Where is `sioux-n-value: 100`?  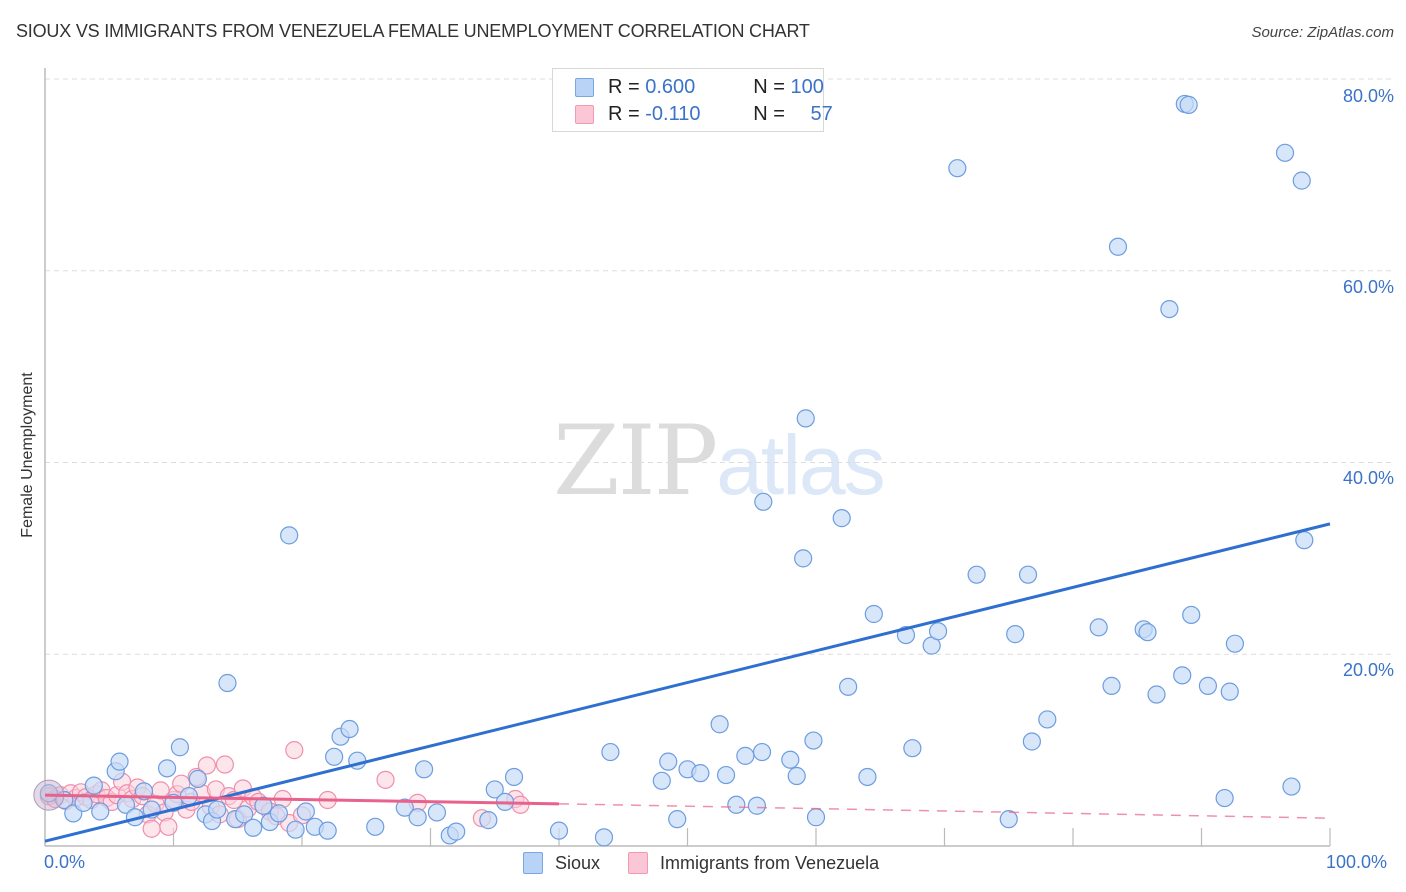
sioux-n-value: 100 is located at coordinates (807, 86).